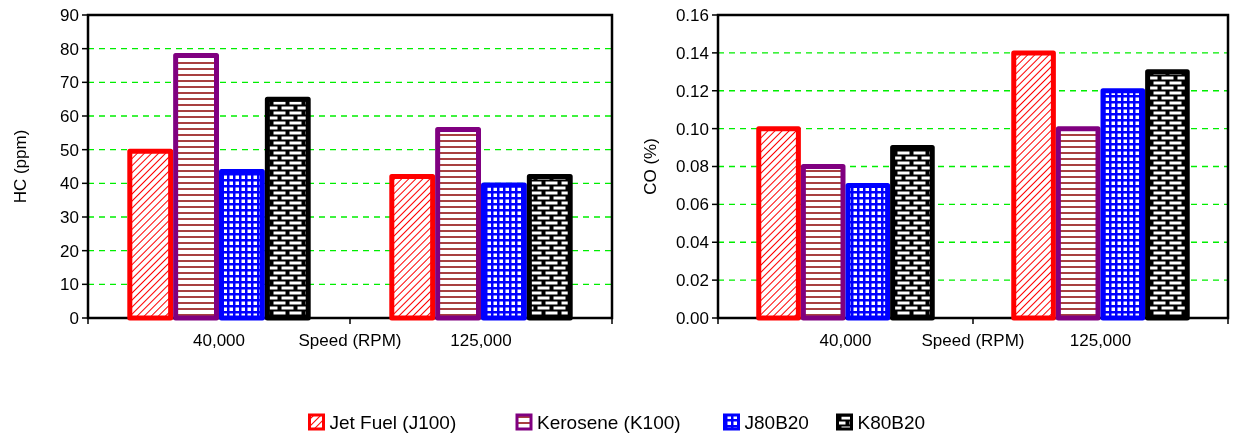 The width and height of the screenshot is (1233, 438). Describe the element at coordinates (609, 422) in the screenshot. I see `legend-label: Kerosene (K100)` at that location.